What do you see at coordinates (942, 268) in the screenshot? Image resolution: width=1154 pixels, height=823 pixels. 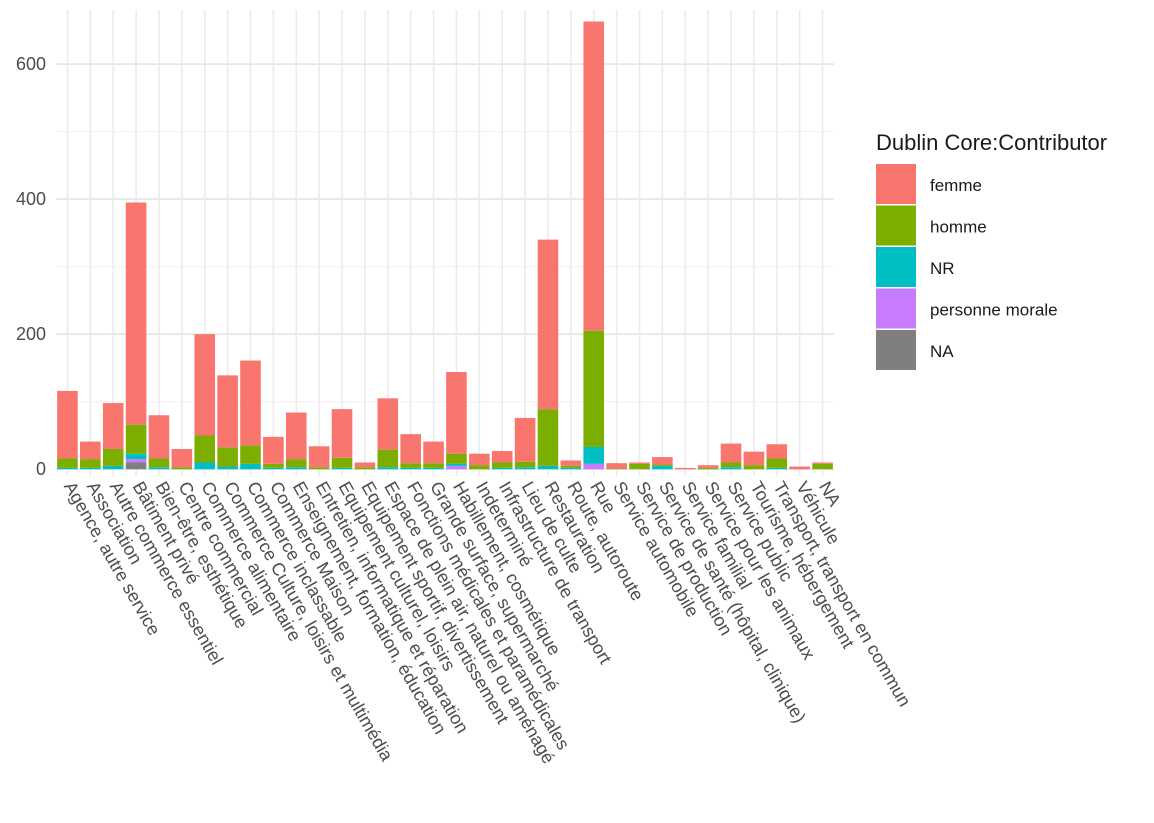 I see `legend-label: NR` at bounding box center [942, 268].